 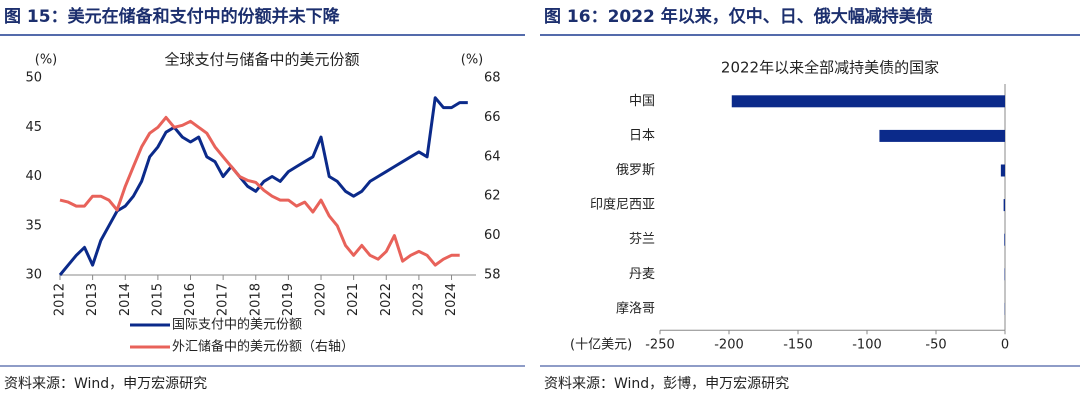 What do you see at coordinates (263, 347) in the screenshot?
I see `legend-label: 外汇储备中的美元份额（右轴）` at bounding box center [263, 347].